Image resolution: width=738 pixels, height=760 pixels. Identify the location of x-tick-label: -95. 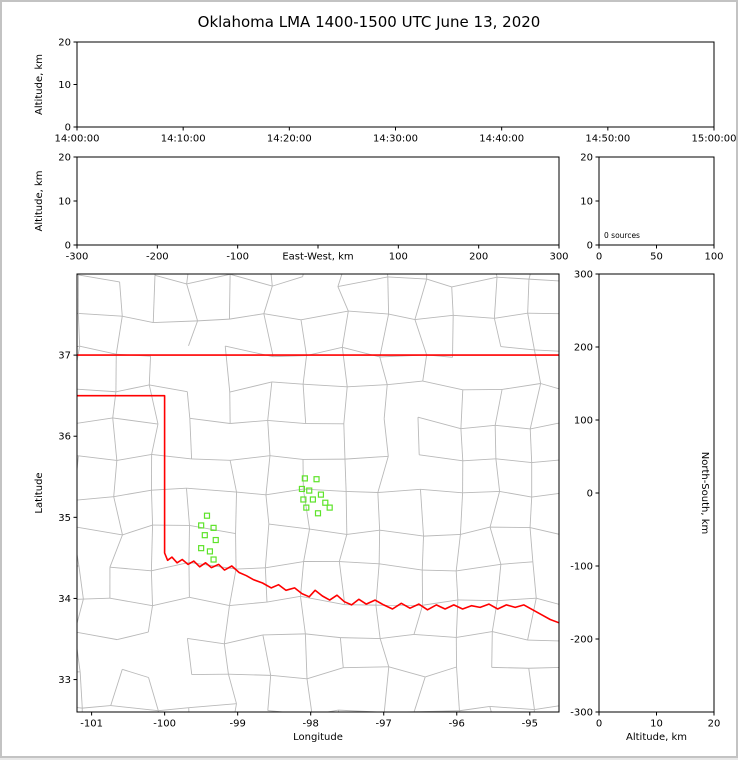
(530, 724).